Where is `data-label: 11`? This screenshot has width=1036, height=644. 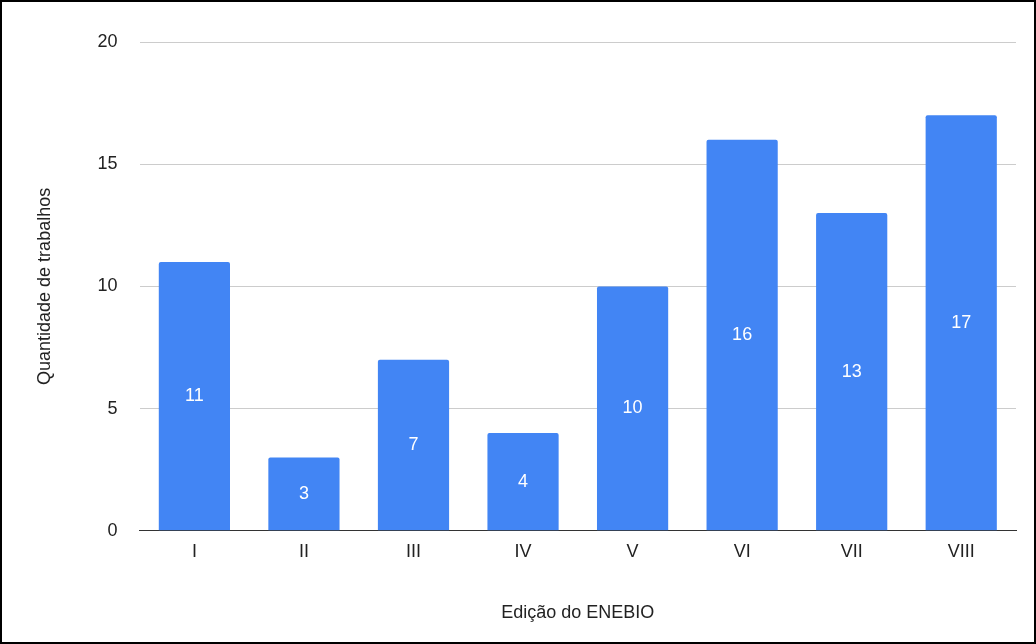 data-label: 11 is located at coordinates (194, 395).